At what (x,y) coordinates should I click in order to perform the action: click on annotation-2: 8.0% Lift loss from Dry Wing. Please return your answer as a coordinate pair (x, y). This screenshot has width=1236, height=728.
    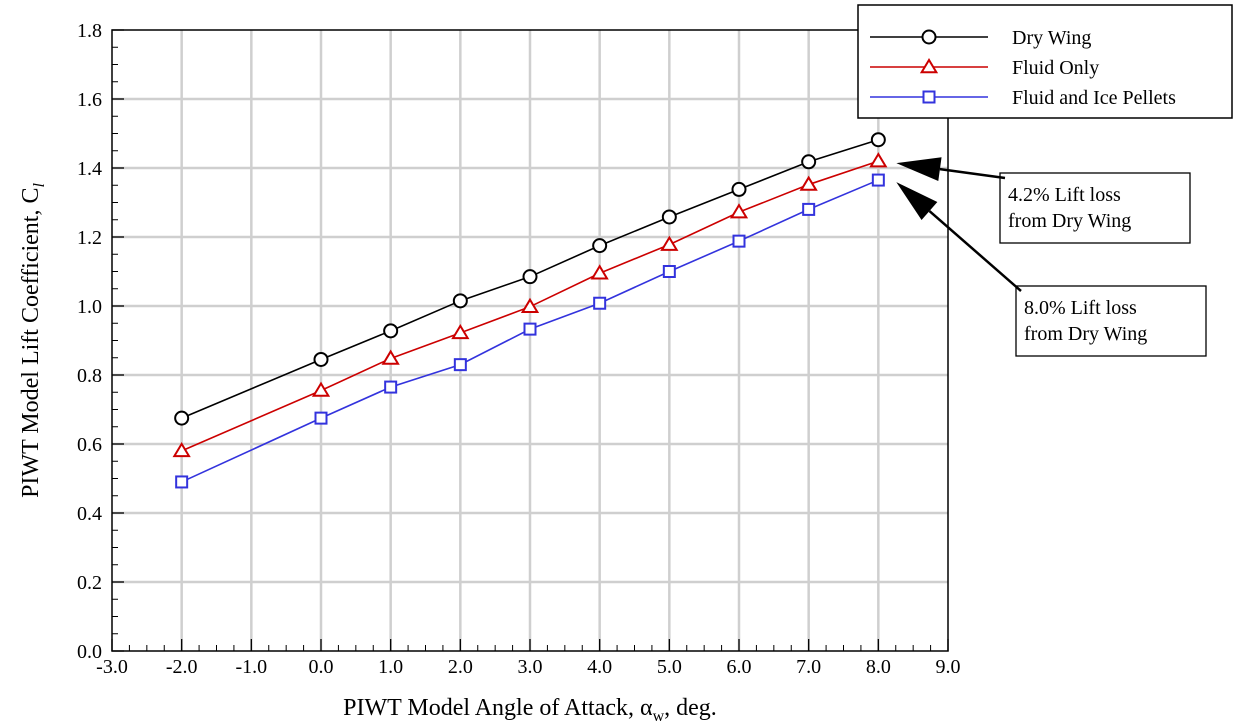
    Looking at the image, I should click on (1051, 269).